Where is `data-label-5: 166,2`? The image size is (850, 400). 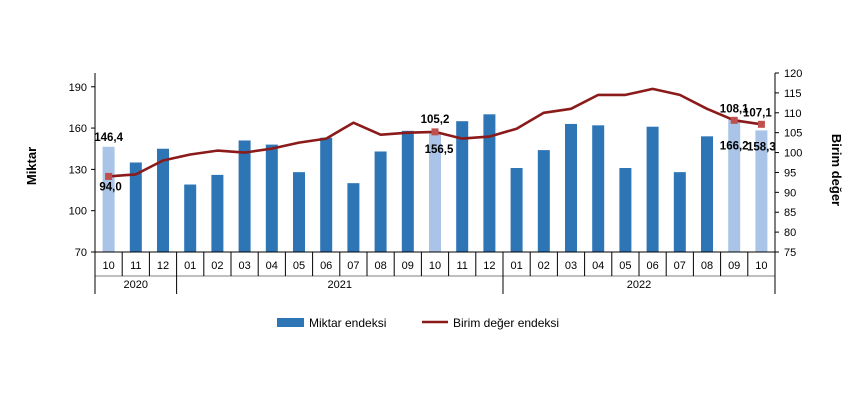 data-label-5: 166,2 is located at coordinates (734, 147).